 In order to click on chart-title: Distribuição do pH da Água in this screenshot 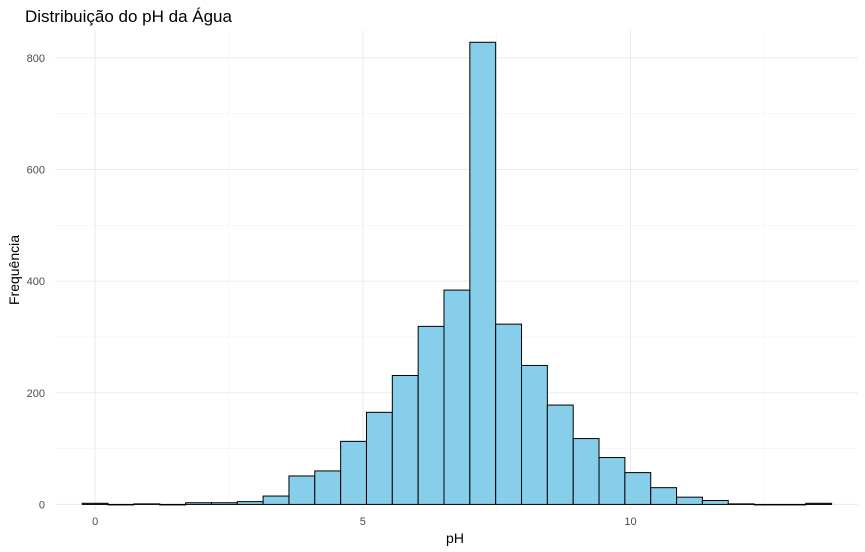, I will do `click(129, 16)`.